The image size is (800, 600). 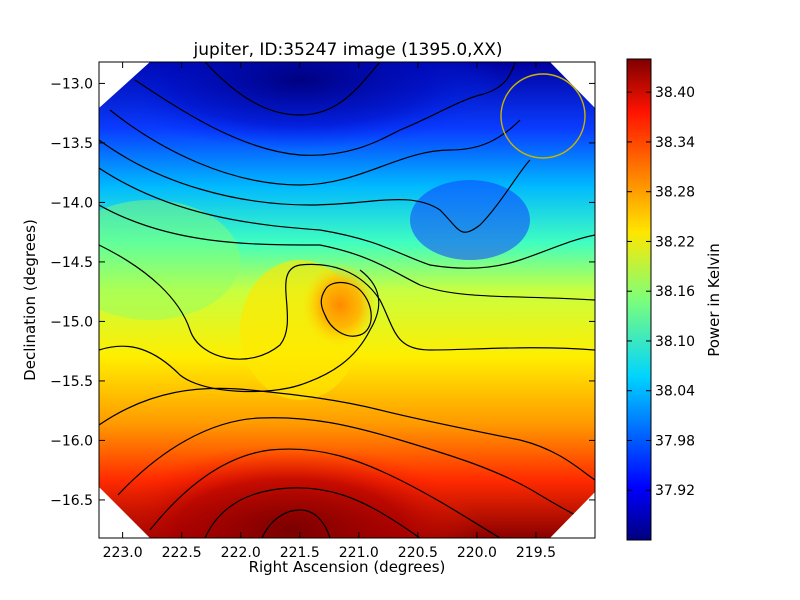 I want to click on colorbar-tick-label: 38.10, so click(x=675, y=342).